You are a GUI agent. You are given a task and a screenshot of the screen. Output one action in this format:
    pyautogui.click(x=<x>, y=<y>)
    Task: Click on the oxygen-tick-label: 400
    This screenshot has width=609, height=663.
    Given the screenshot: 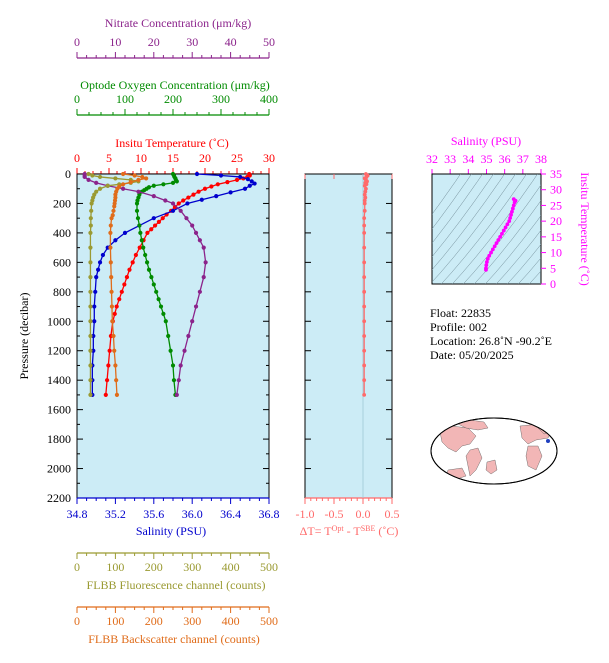 What is the action you would take?
    pyautogui.click(x=269, y=99)
    